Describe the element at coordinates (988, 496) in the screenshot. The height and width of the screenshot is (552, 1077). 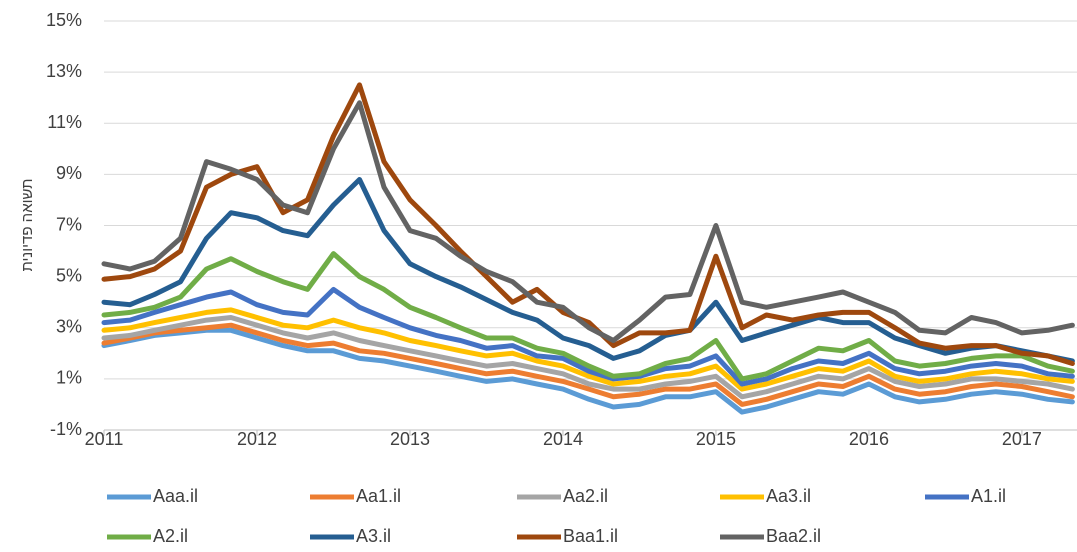
I see `legend-label: A1.il` at that location.